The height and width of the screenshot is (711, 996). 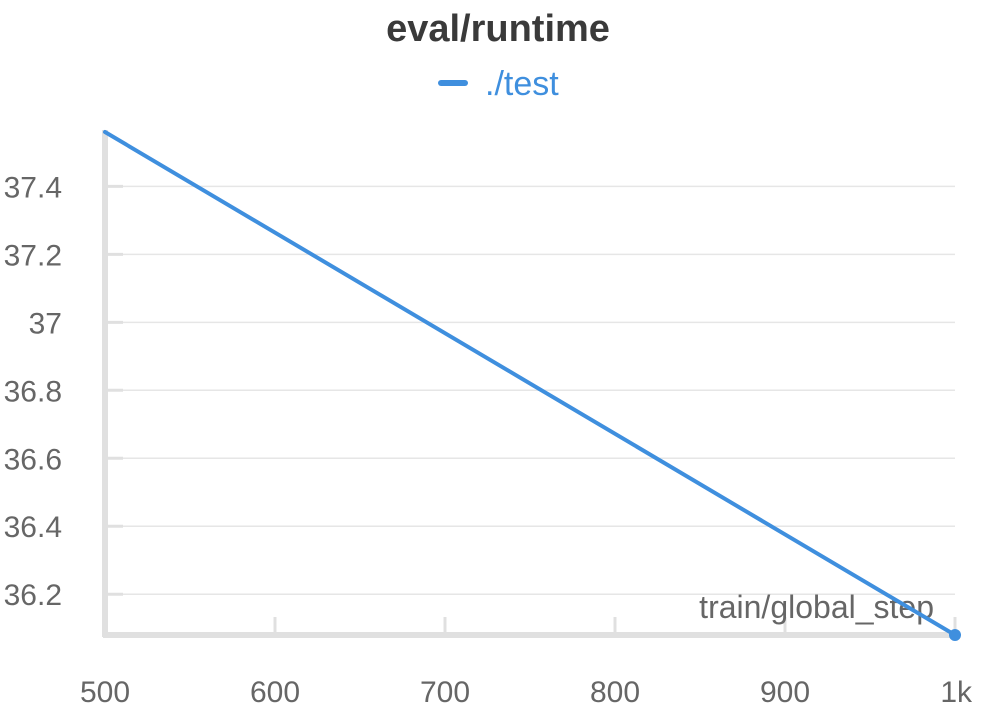 What do you see at coordinates (498, 29) in the screenshot?
I see `chart-title: eval/runtime` at bounding box center [498, 29].